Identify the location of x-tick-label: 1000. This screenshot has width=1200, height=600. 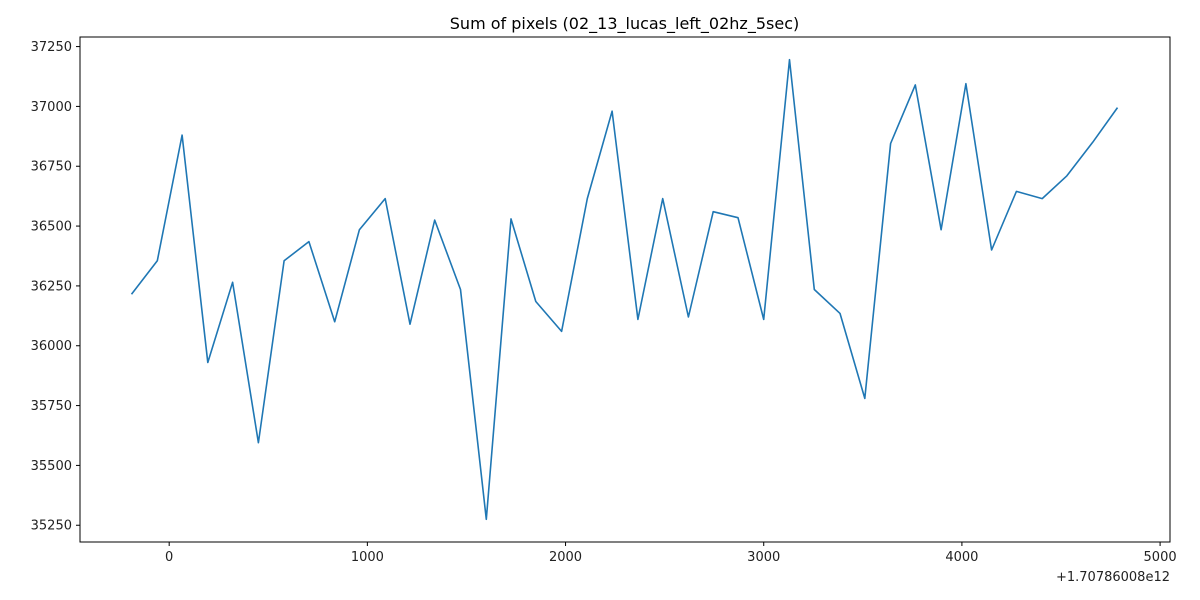
(367, 557).